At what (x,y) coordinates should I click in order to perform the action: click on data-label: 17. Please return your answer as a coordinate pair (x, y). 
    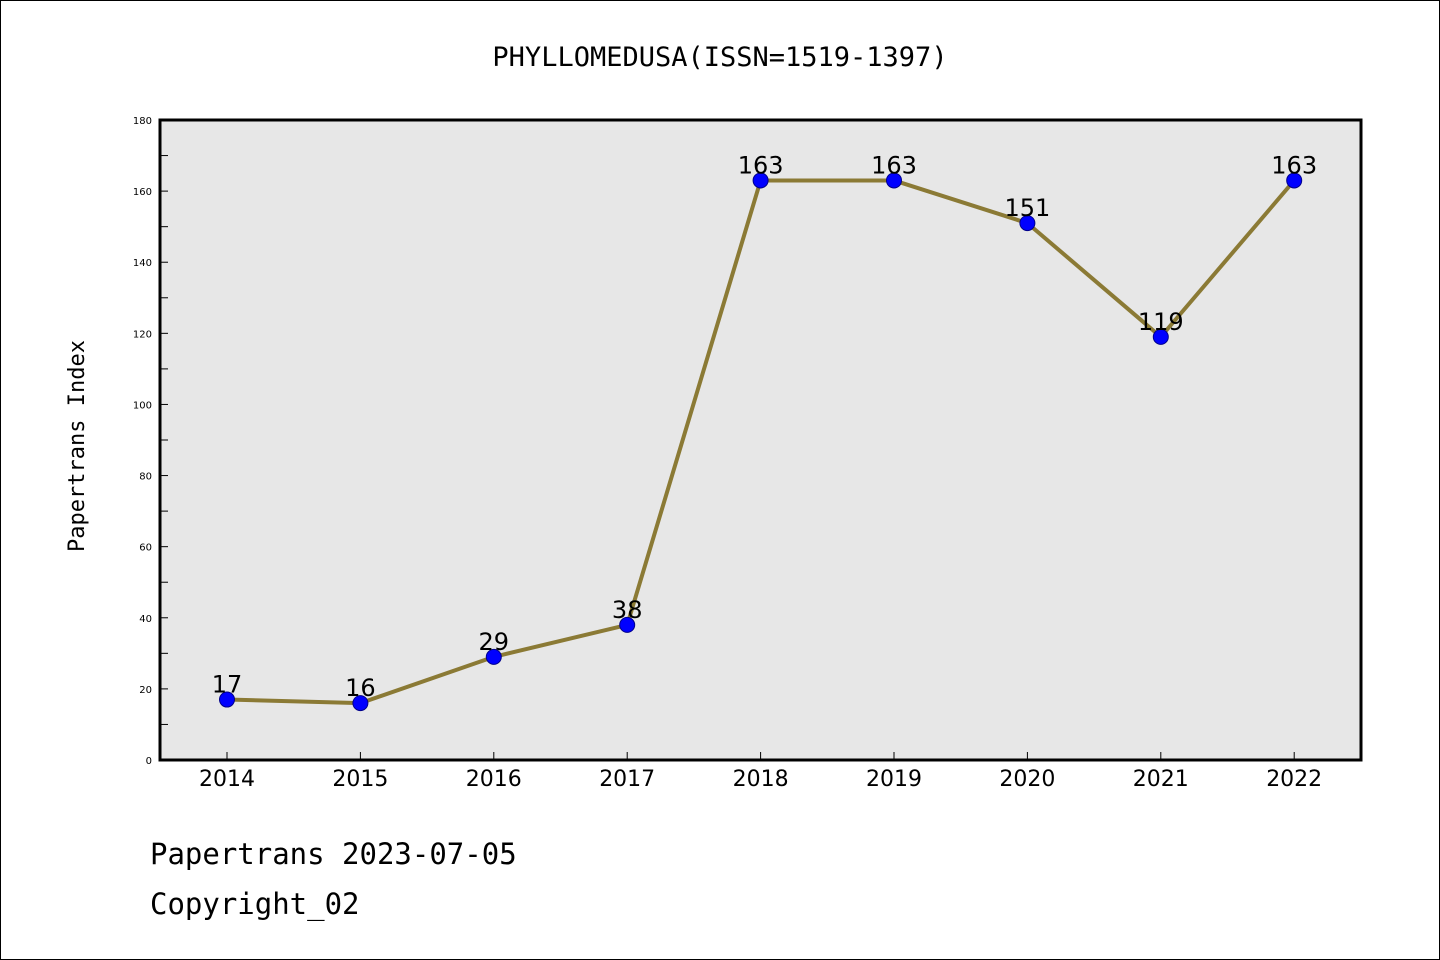
    Looking at the image, I should click on (227, 685).